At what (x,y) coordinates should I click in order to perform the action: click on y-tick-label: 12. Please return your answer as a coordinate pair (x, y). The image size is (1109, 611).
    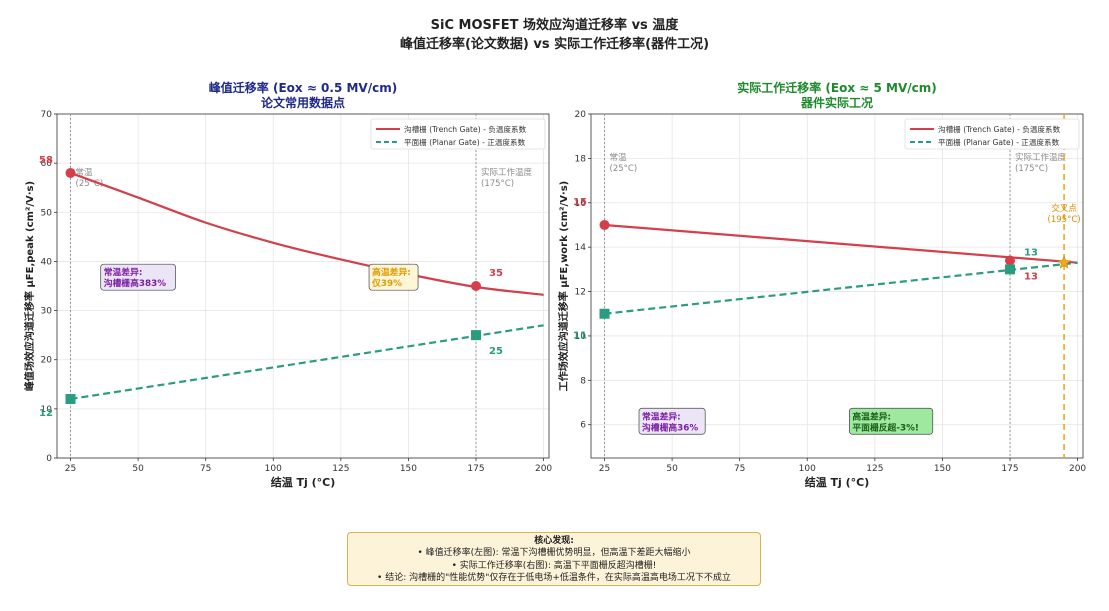
    Looking at the image, I should click on (580, 293).